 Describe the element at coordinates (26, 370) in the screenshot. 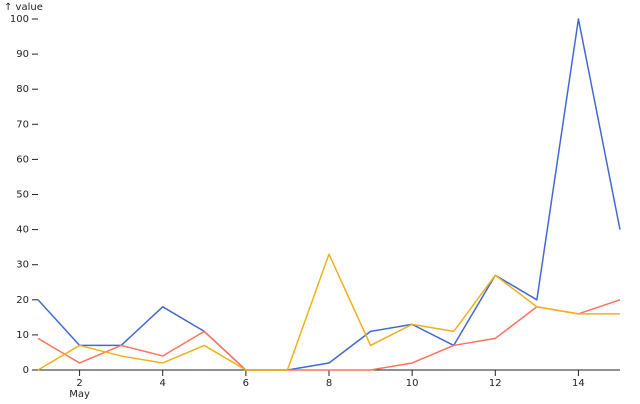

I see `y-tick-label: 0` at that location.